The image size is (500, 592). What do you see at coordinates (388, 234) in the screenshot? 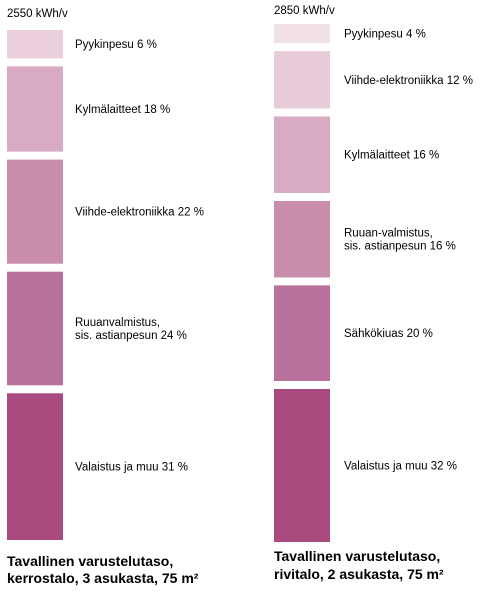
I see `segment-label: Ruuan-valmistus,` at bounding box center [388, 234].